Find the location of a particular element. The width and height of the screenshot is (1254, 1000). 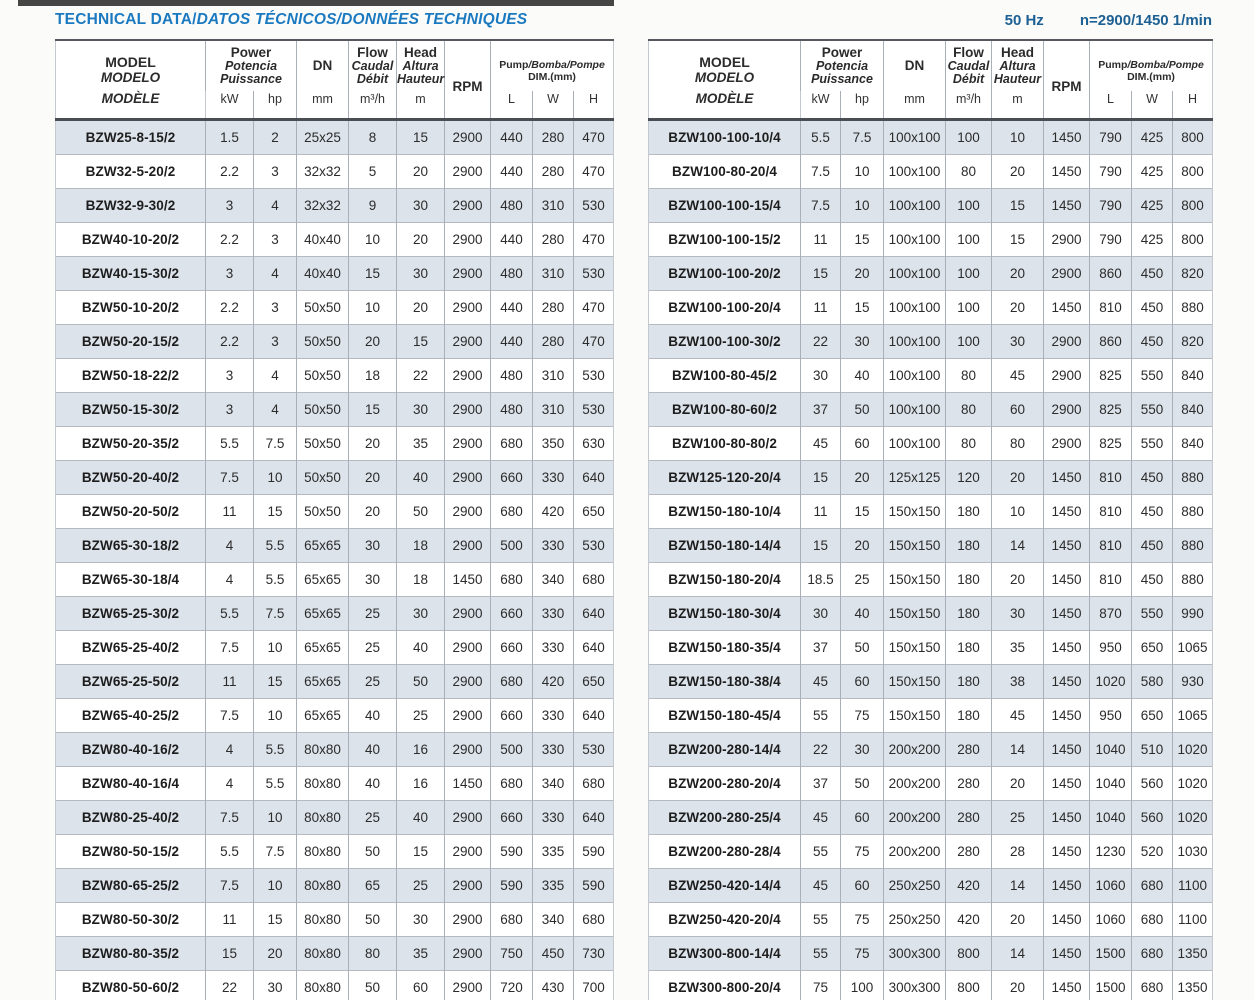

table-row: BZW50-20-50/2 11 15 50x50 20 50 2900 680 420 650 is located at coordinates (335, 511).